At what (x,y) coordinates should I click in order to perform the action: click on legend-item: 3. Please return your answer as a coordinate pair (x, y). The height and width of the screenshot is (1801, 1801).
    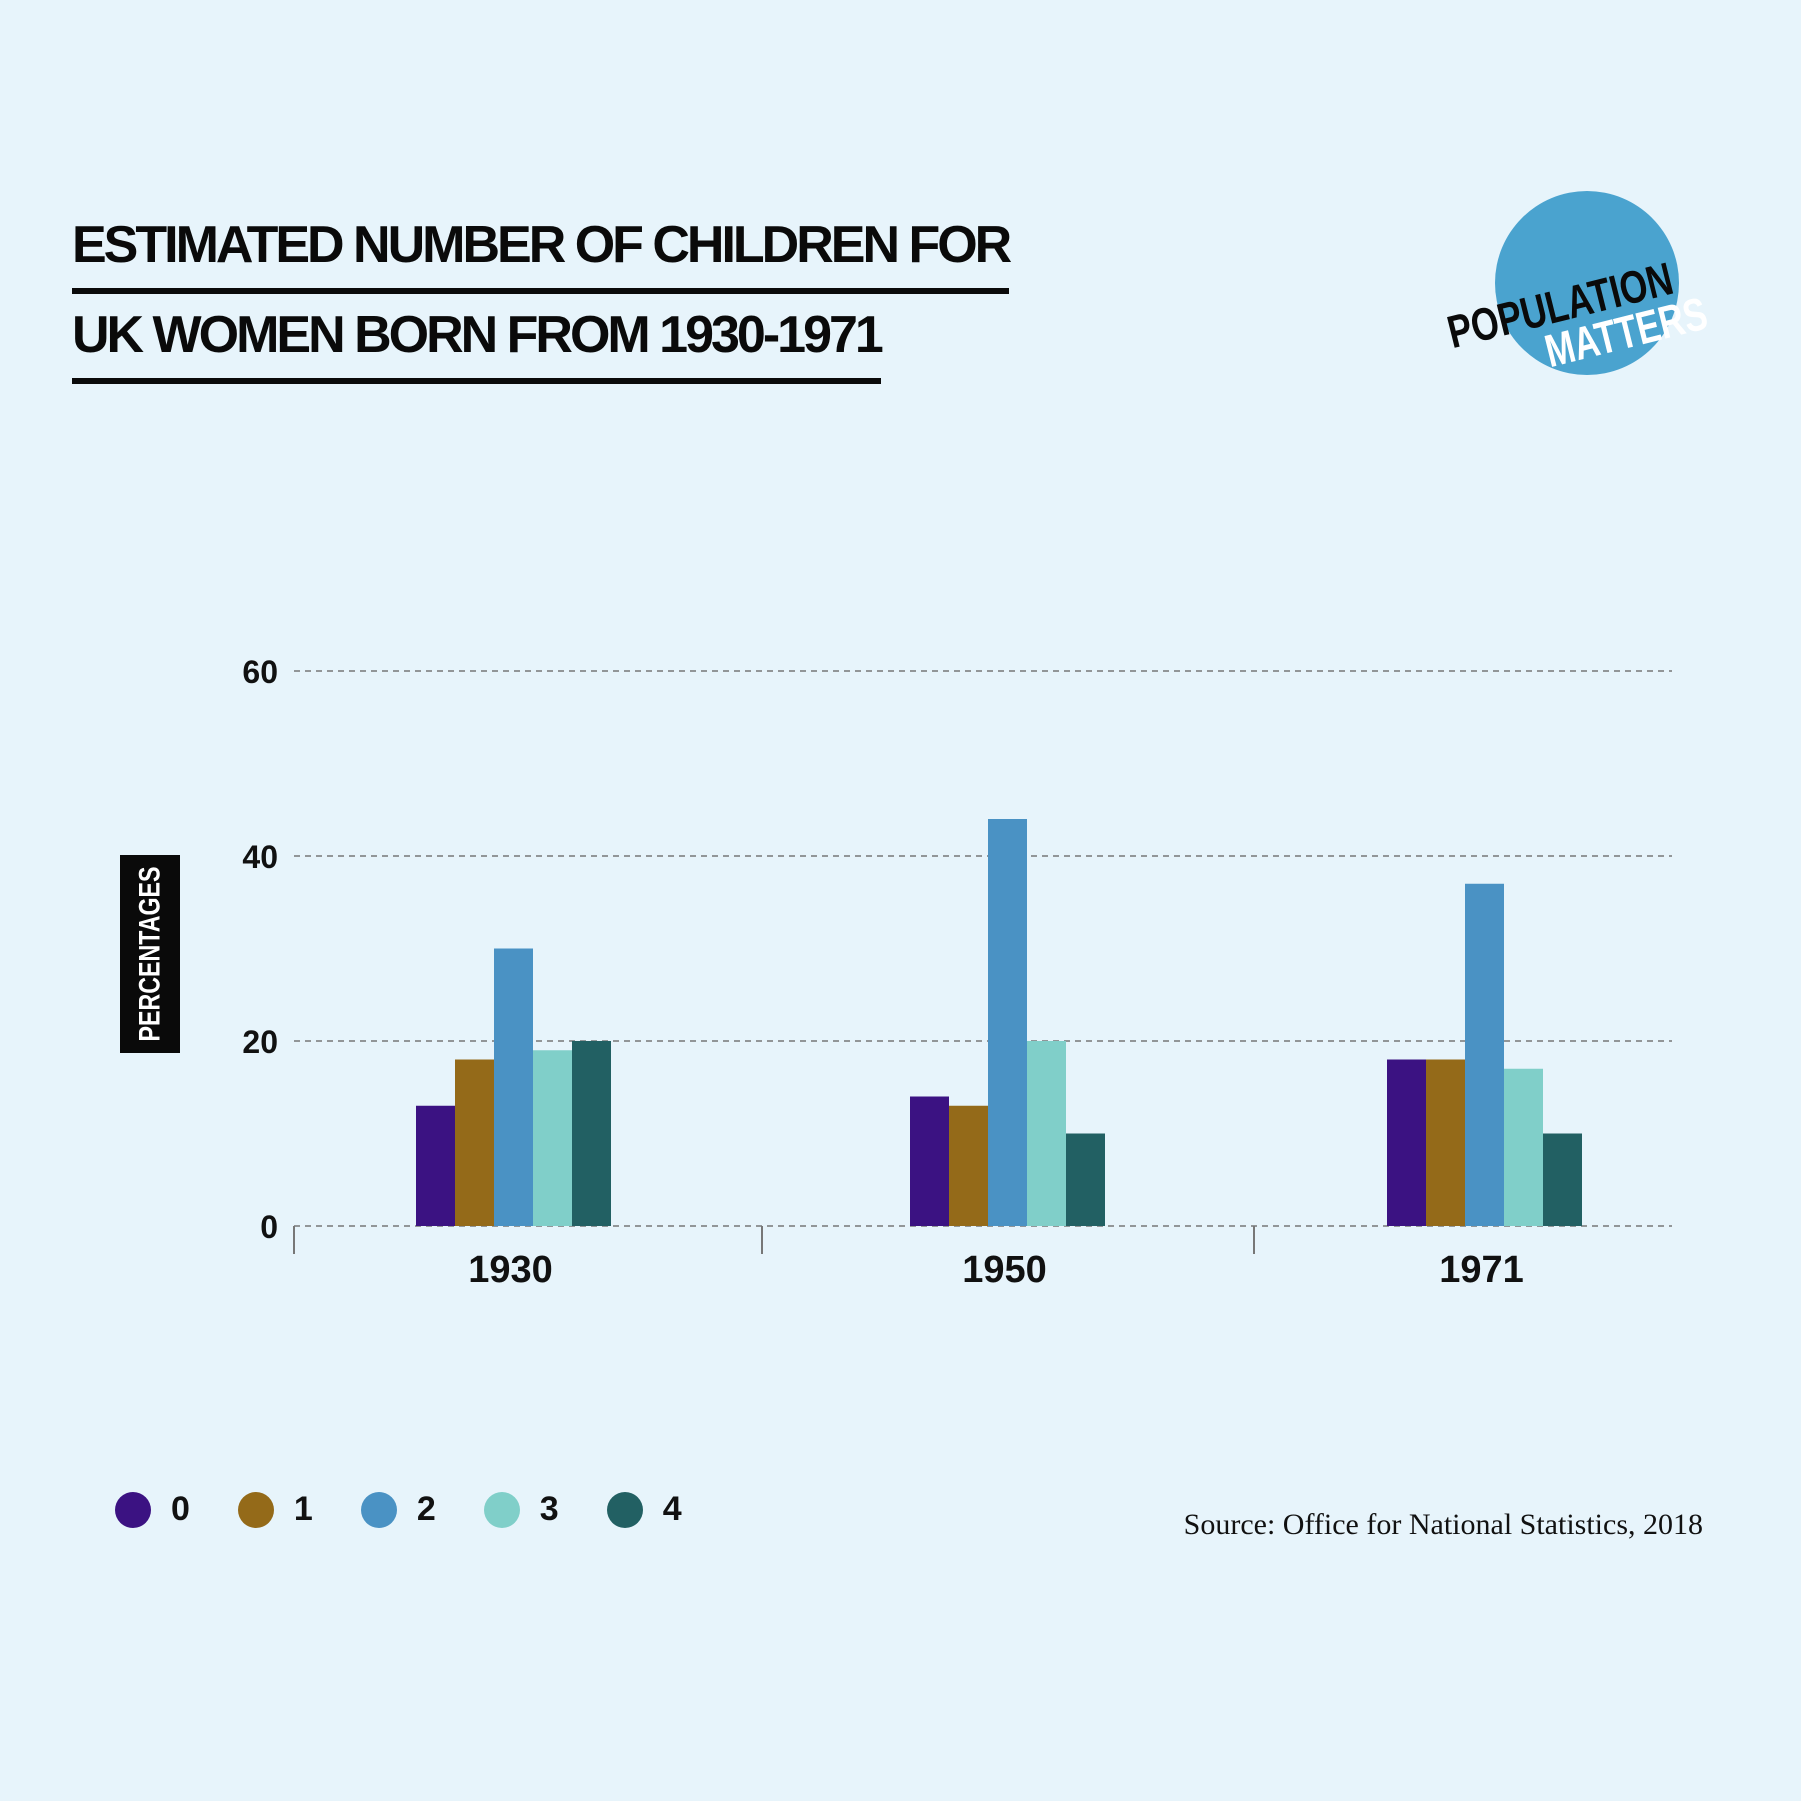
    Looking at the image, I should click on (521, 1509).